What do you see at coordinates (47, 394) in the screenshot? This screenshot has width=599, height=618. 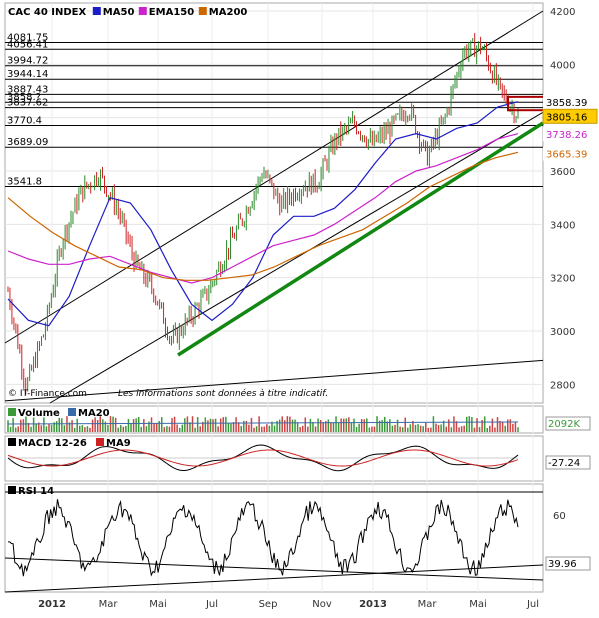 I see `source-credit: © IT-Finance.com` at bounding box center [47, 394].